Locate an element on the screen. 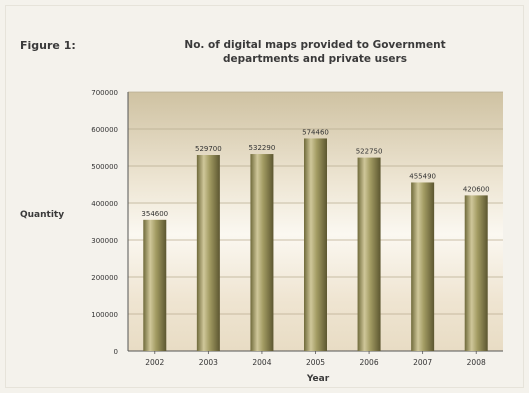 This screenshot has height=393, width=529. bar-value-label: 455490 is located at coordinates (422, 176).